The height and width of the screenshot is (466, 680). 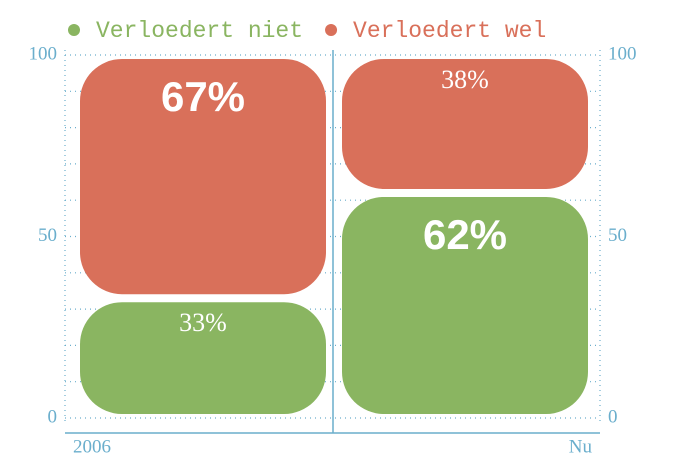 I want to click on value-label: 33%, so click(x=203, y=322).